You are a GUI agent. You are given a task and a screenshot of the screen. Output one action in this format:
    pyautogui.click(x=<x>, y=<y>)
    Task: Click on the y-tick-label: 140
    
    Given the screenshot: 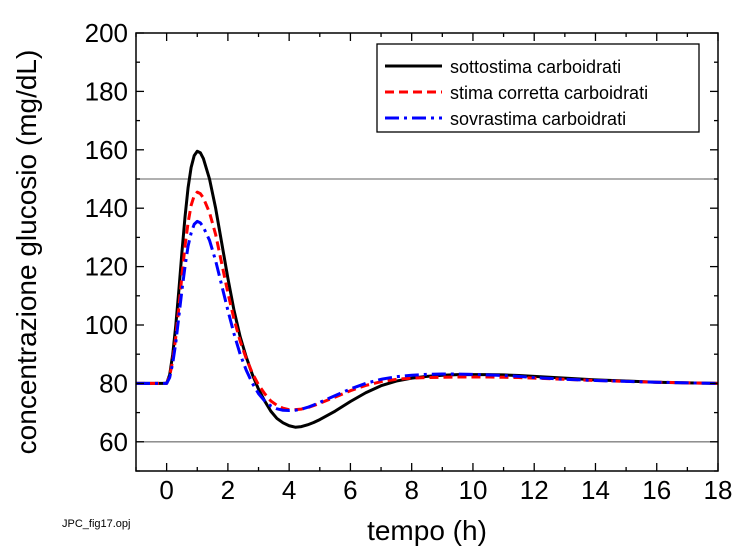 What is the action you would take?
    pyautogui.click(x=106, y=208)
    